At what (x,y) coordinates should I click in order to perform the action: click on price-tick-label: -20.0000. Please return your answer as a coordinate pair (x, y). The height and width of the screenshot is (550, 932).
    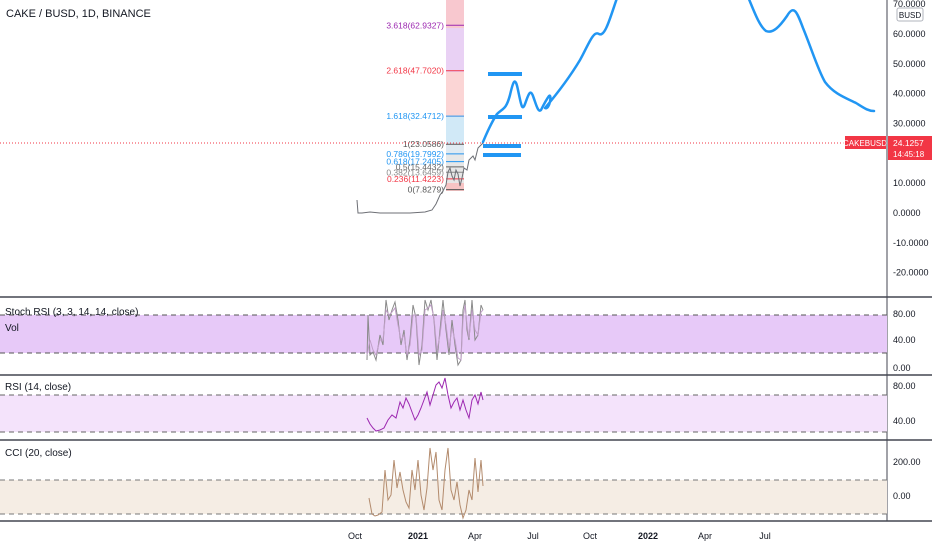
    Looking at the image, I should click on (911, 273).